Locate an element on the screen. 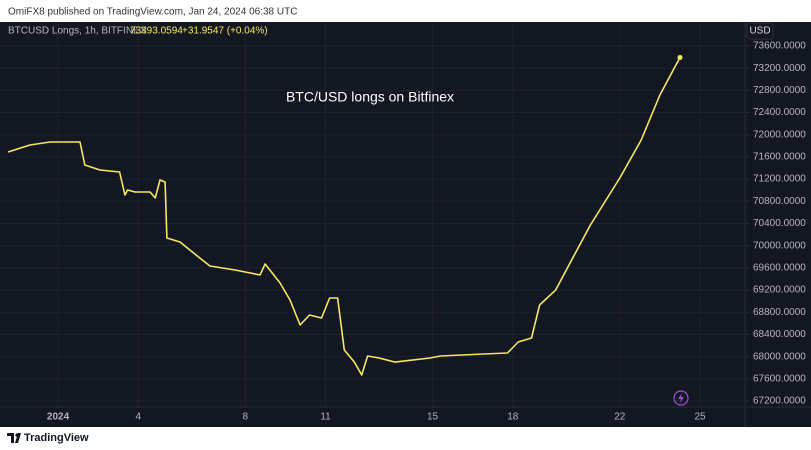  chart-title: BTC/USD longs on Bitfinex is located at coordinates (370, 97).